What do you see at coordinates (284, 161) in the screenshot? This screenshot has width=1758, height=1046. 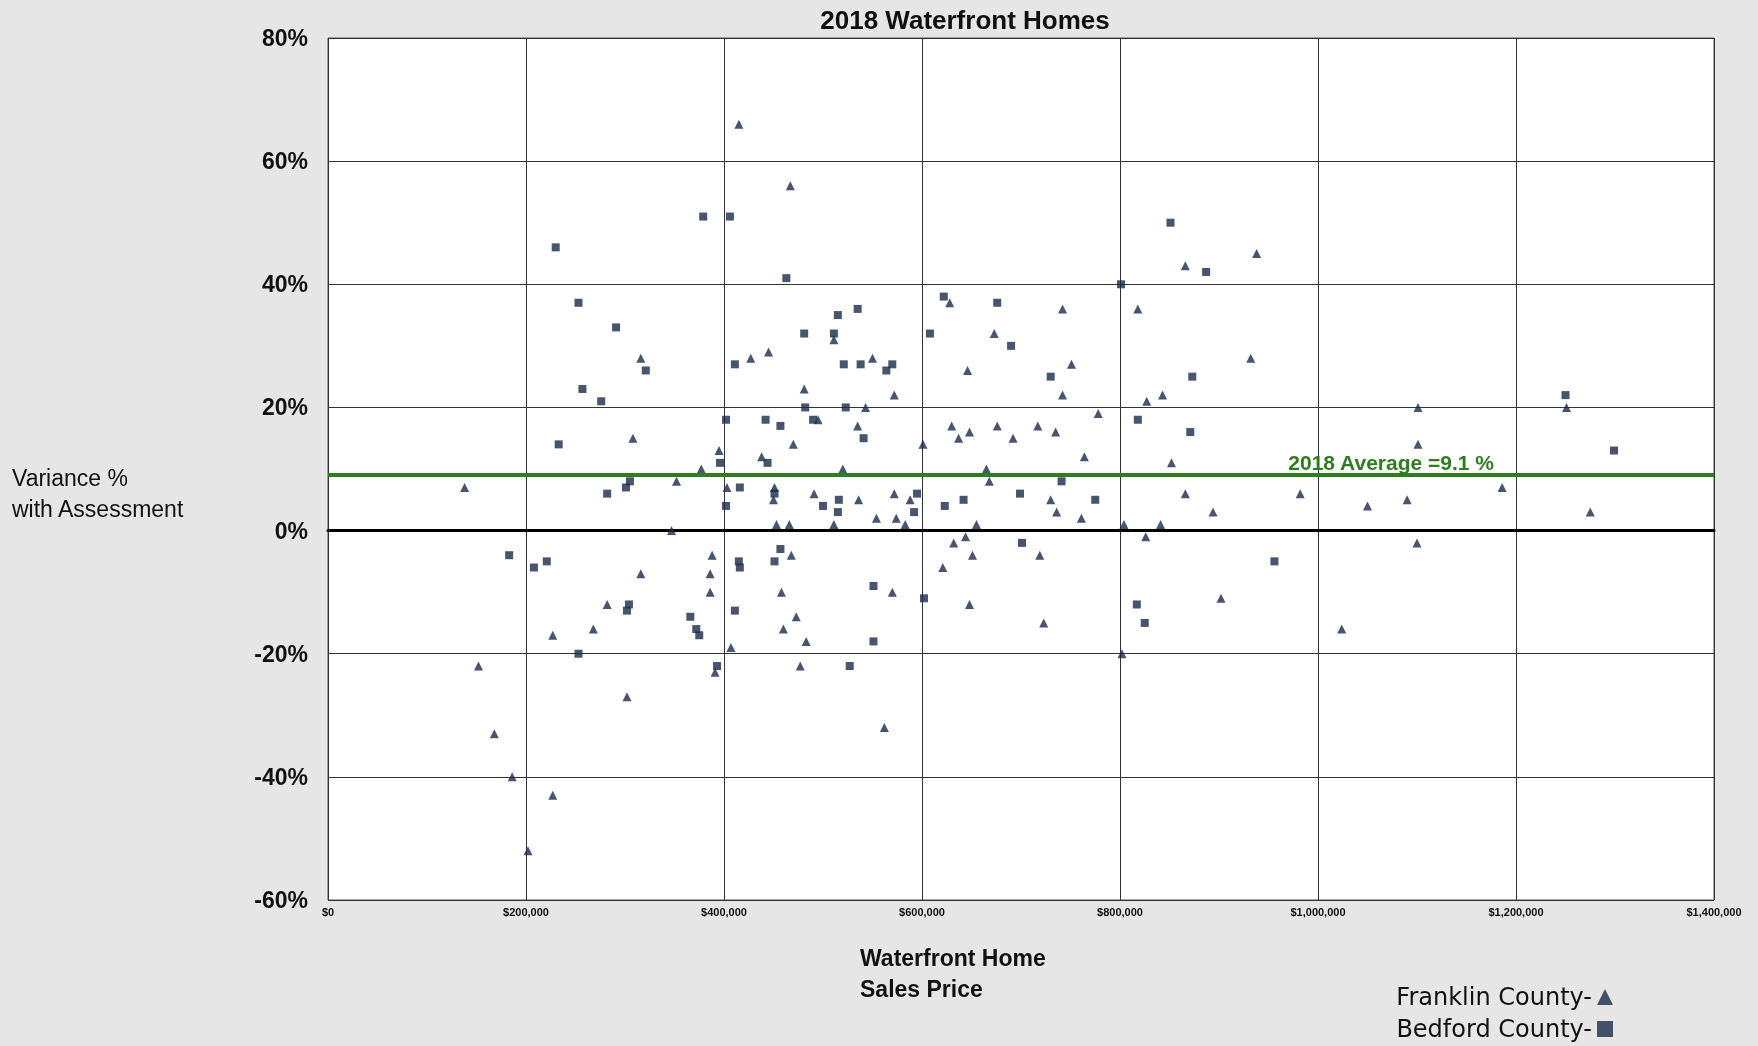 I see `y-tick-label: 60%` at bounding box center [284, 161].